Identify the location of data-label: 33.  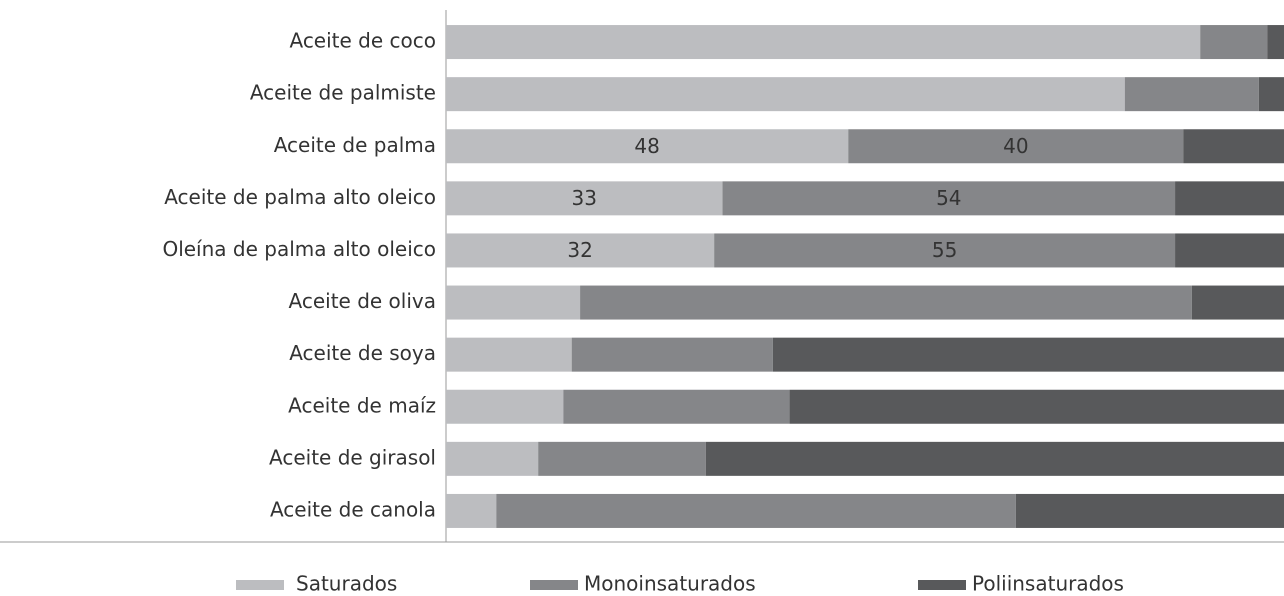
(584, 198).